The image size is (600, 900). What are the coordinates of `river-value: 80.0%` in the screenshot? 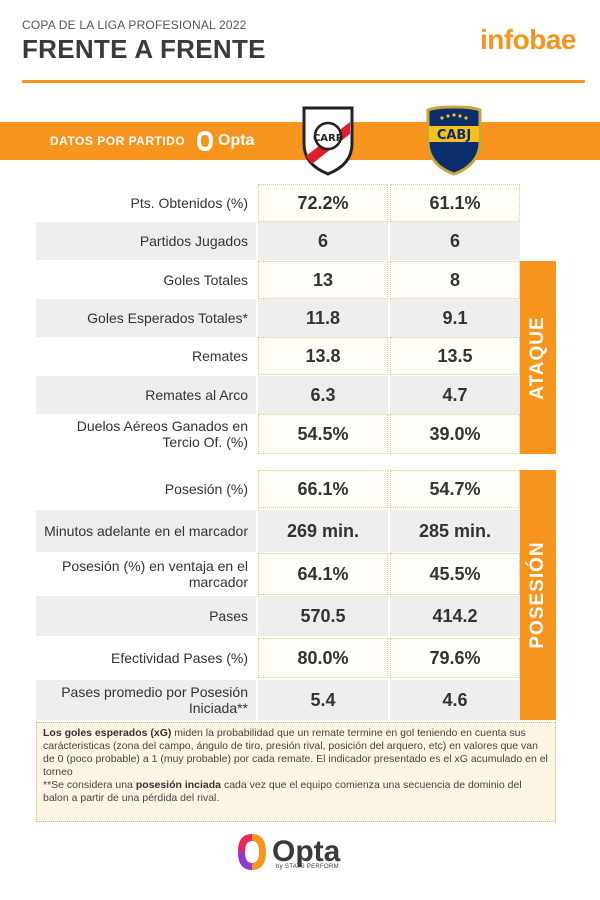 It's located at (323, 658).